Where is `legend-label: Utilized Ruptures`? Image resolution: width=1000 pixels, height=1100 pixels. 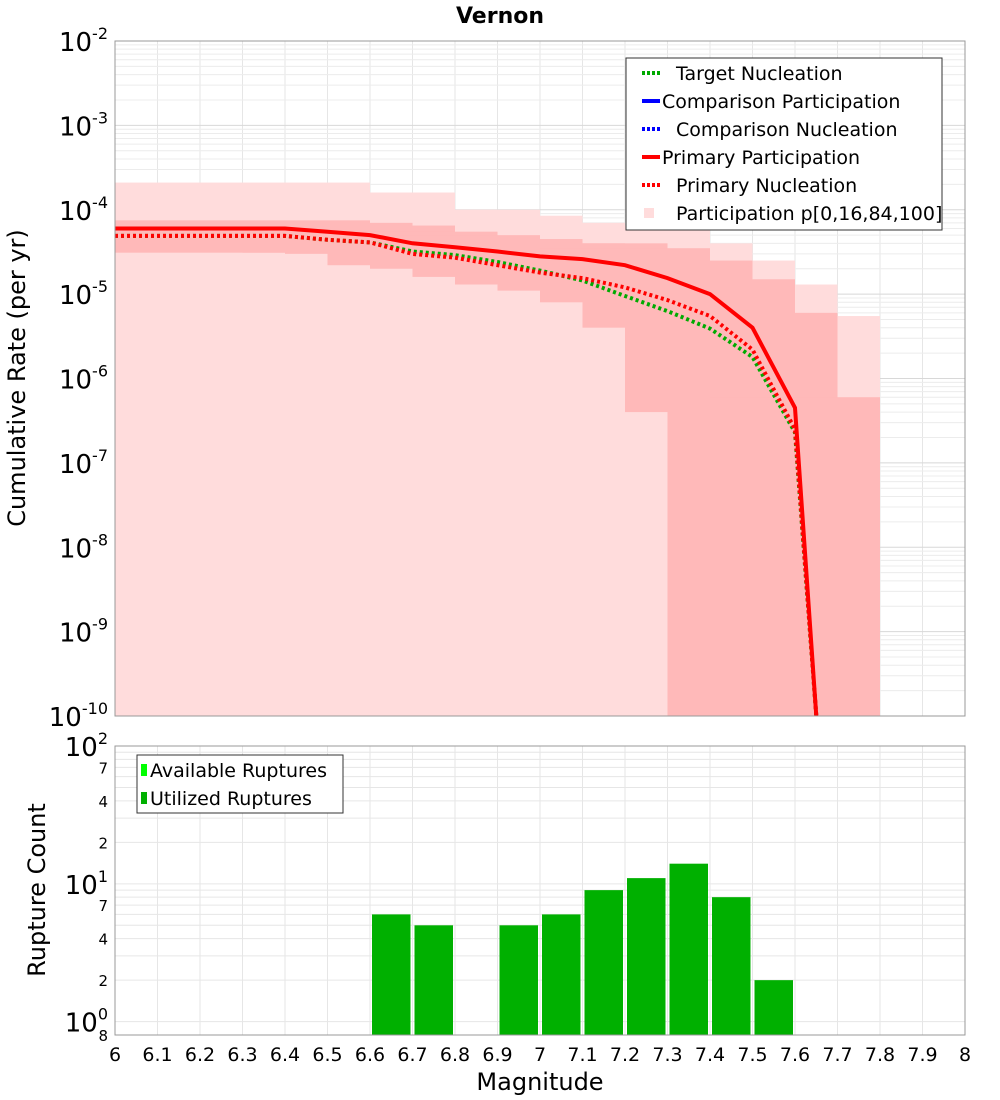 legend-label: Utilized Ruptures is located at coordinates (231, 799).